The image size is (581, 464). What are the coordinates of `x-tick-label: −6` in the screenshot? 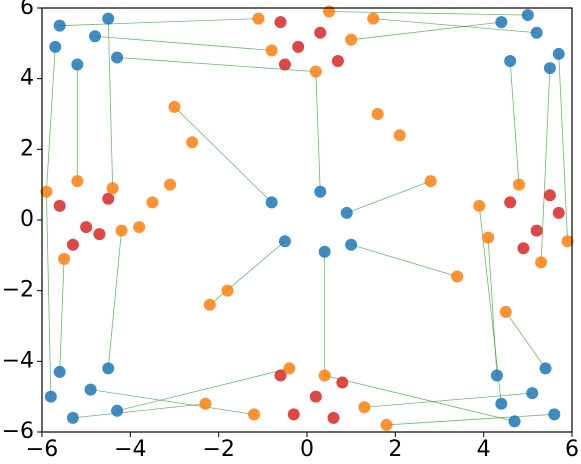 It's located at (42, 448).